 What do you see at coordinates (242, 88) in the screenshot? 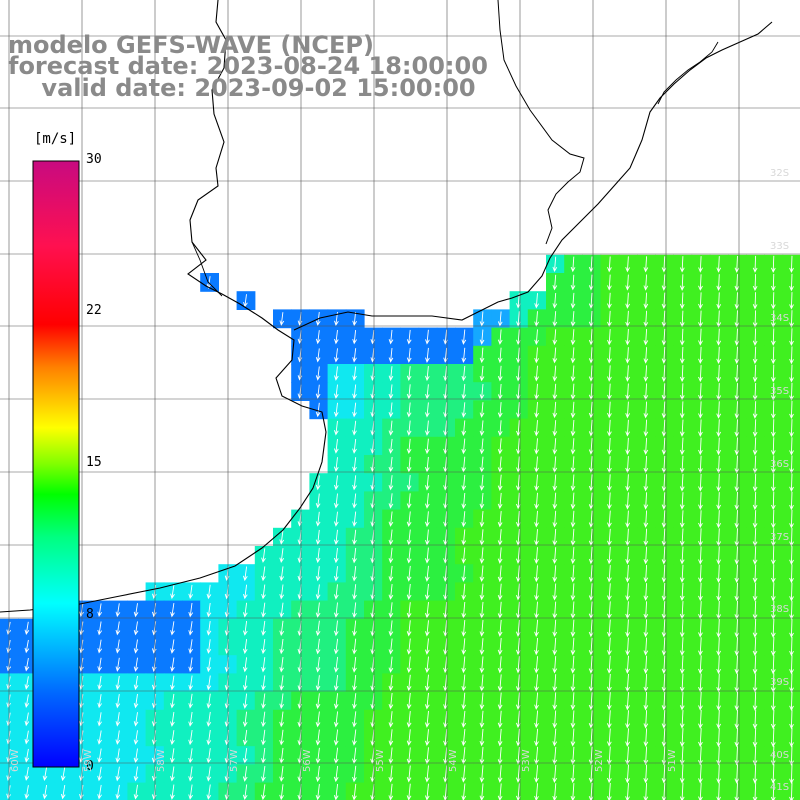
I see `valid-date: valid date: 2023-09-02 15:00:00` at bounding box center [242, 88].